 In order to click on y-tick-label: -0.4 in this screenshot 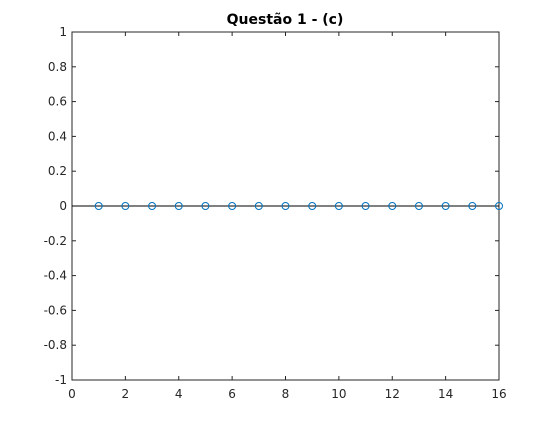, I will do `click(55, 276)`.